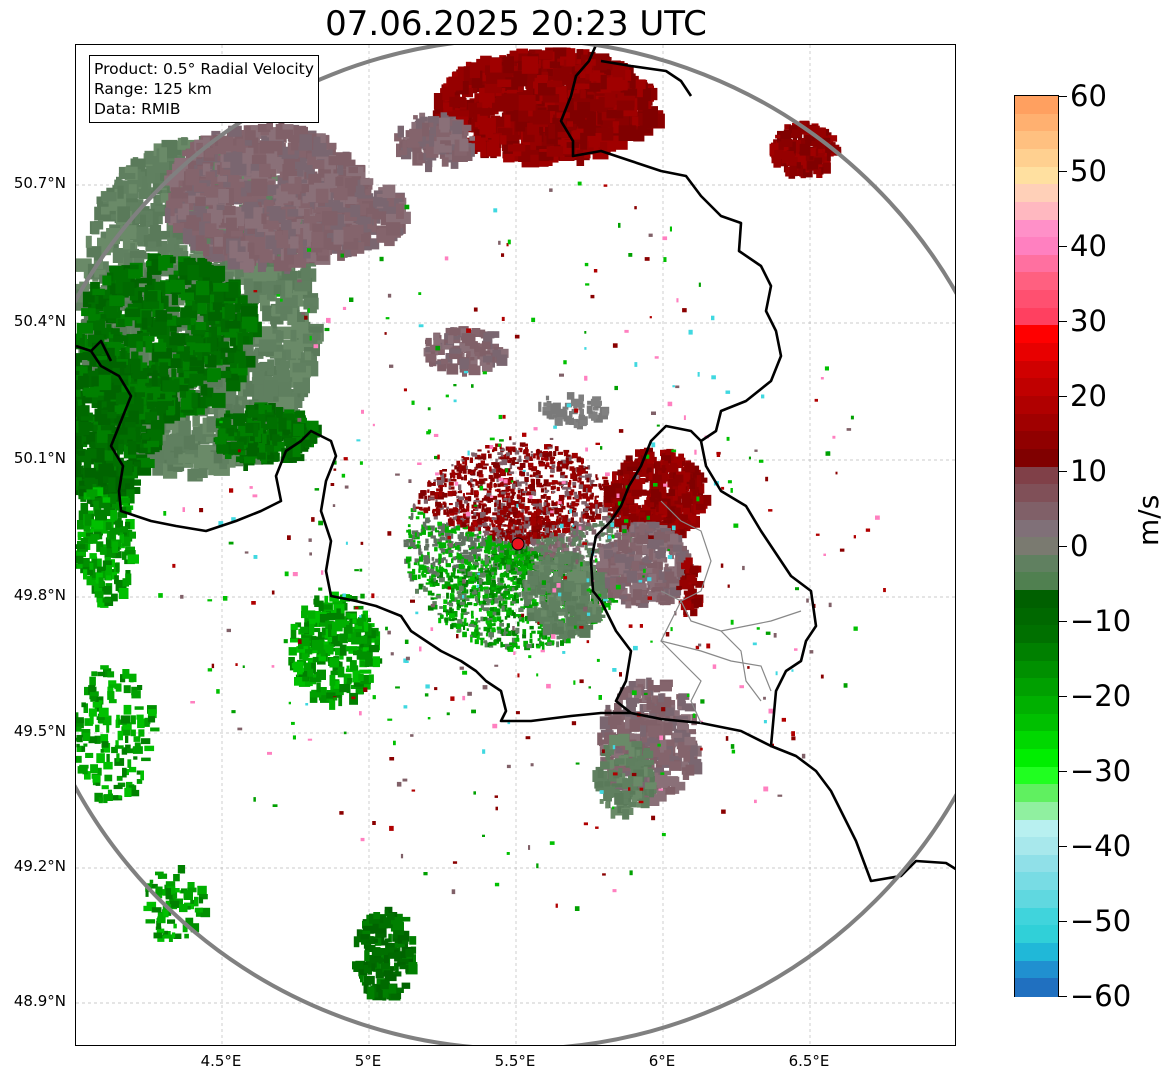 The image size is (1171, 1081). I want to click on border-north, so click(646, 78).